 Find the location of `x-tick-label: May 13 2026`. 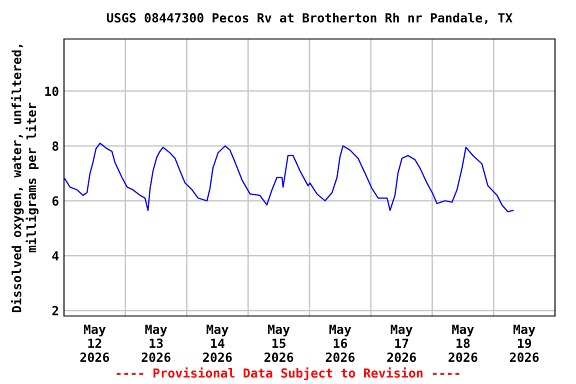

x-tick-label: May 13 2026 is located at coordinates (156, 343).